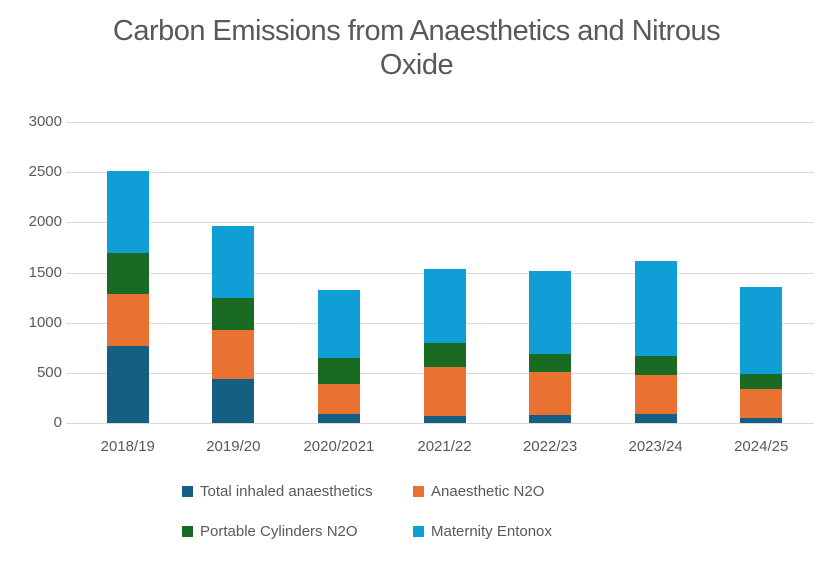 Image resolution: width=833 pixels, height=563 pixels. I want to click on x-category-label: 2022/23, so click(550, 446).